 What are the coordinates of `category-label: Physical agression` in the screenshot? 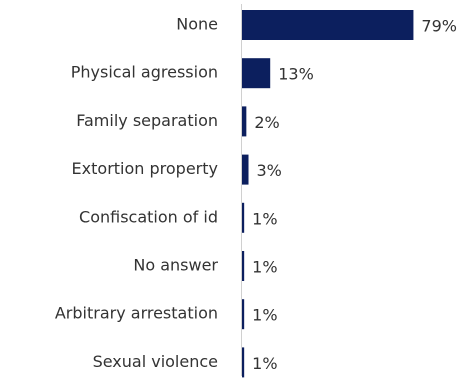 It's located at (144, 72).